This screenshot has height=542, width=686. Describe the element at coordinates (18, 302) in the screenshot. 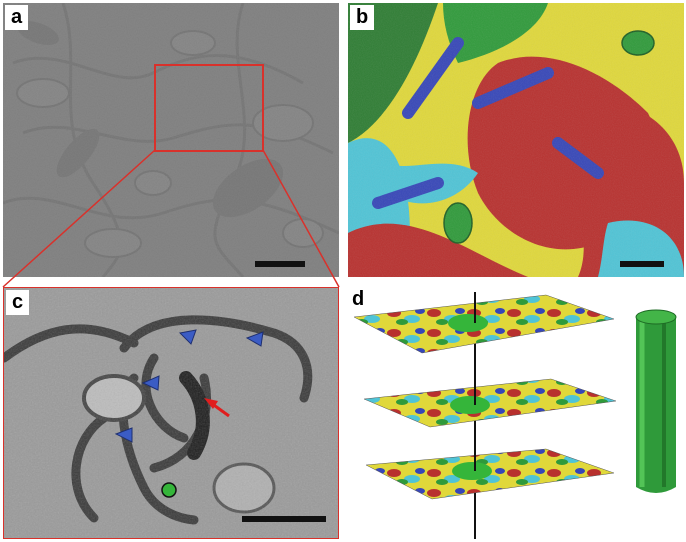

I see `panel-c-label: c` at that location.